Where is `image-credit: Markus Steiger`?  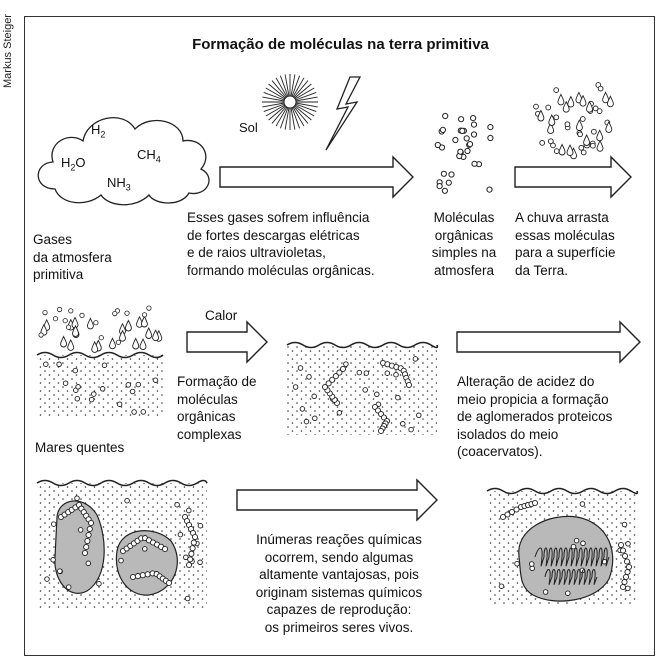 image-credit: Markus Steiger is located at coordinates (8, 51).